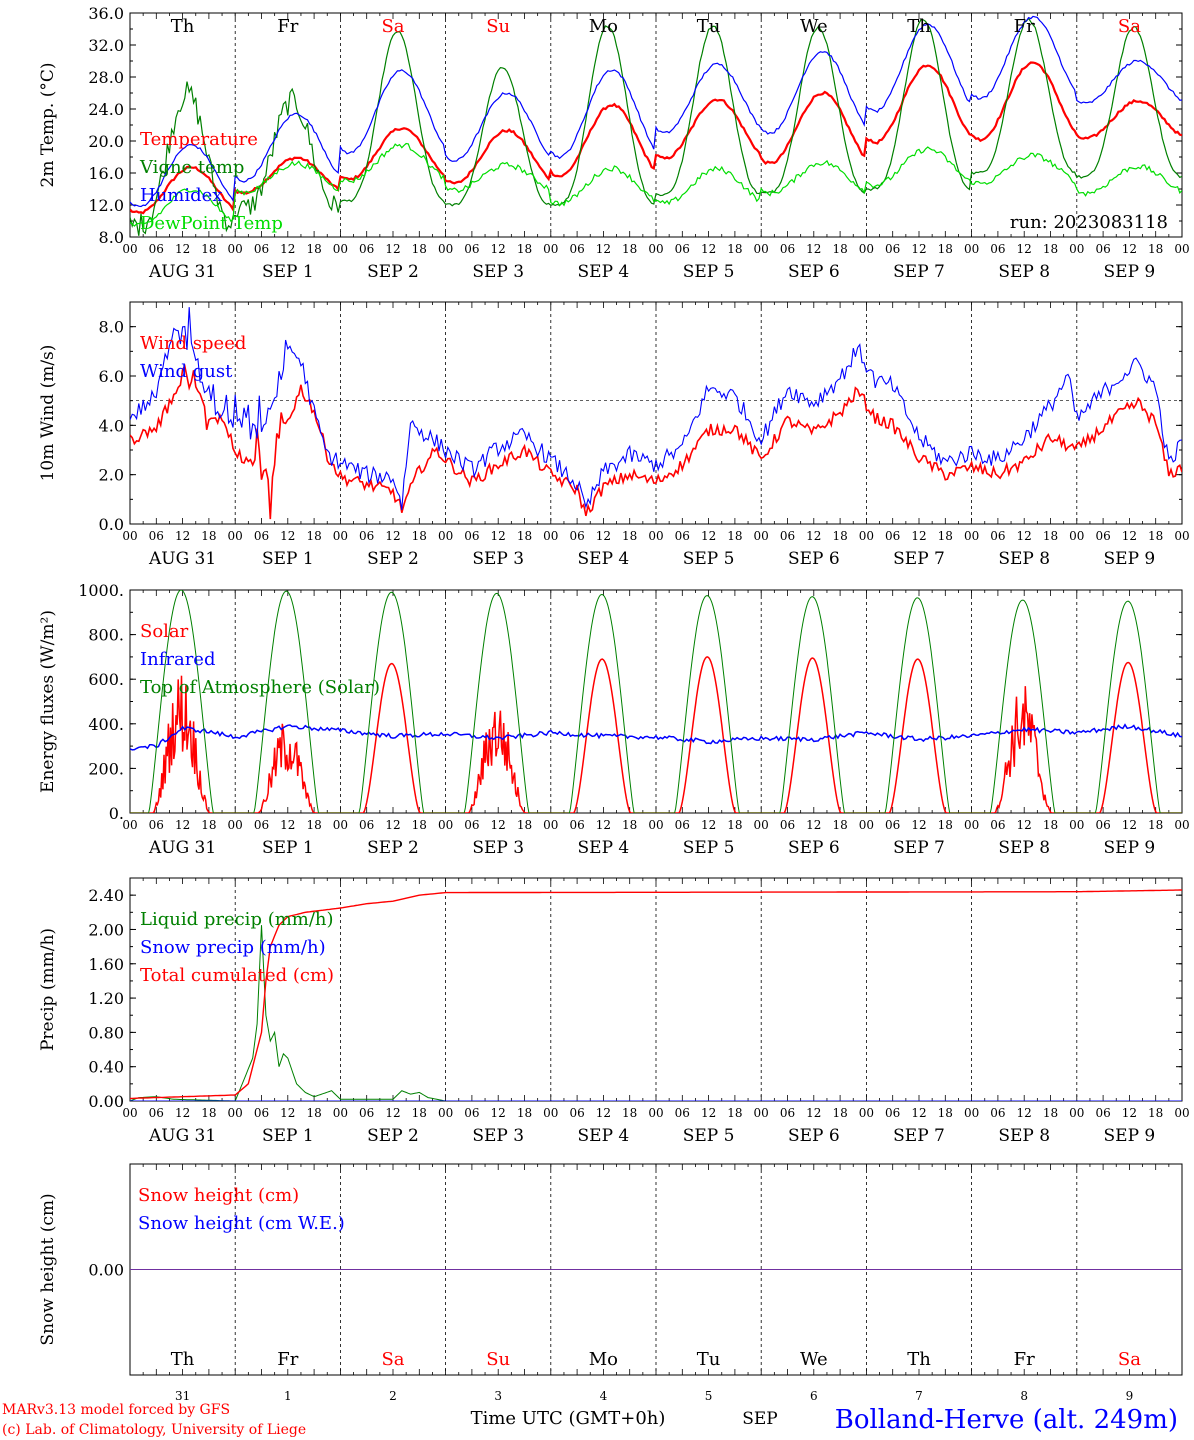 The width and height of the screenshot is (1194, 1440). What do you see at coordinates (814, 1359) in the screenshot?
I see `weekday-label: We` at bounding box center [814, 1359].